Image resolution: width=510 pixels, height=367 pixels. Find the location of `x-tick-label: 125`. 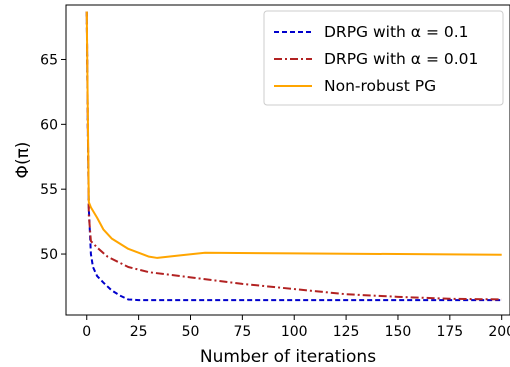

x-tick-label: 125 is located at coordinates (346, 332).